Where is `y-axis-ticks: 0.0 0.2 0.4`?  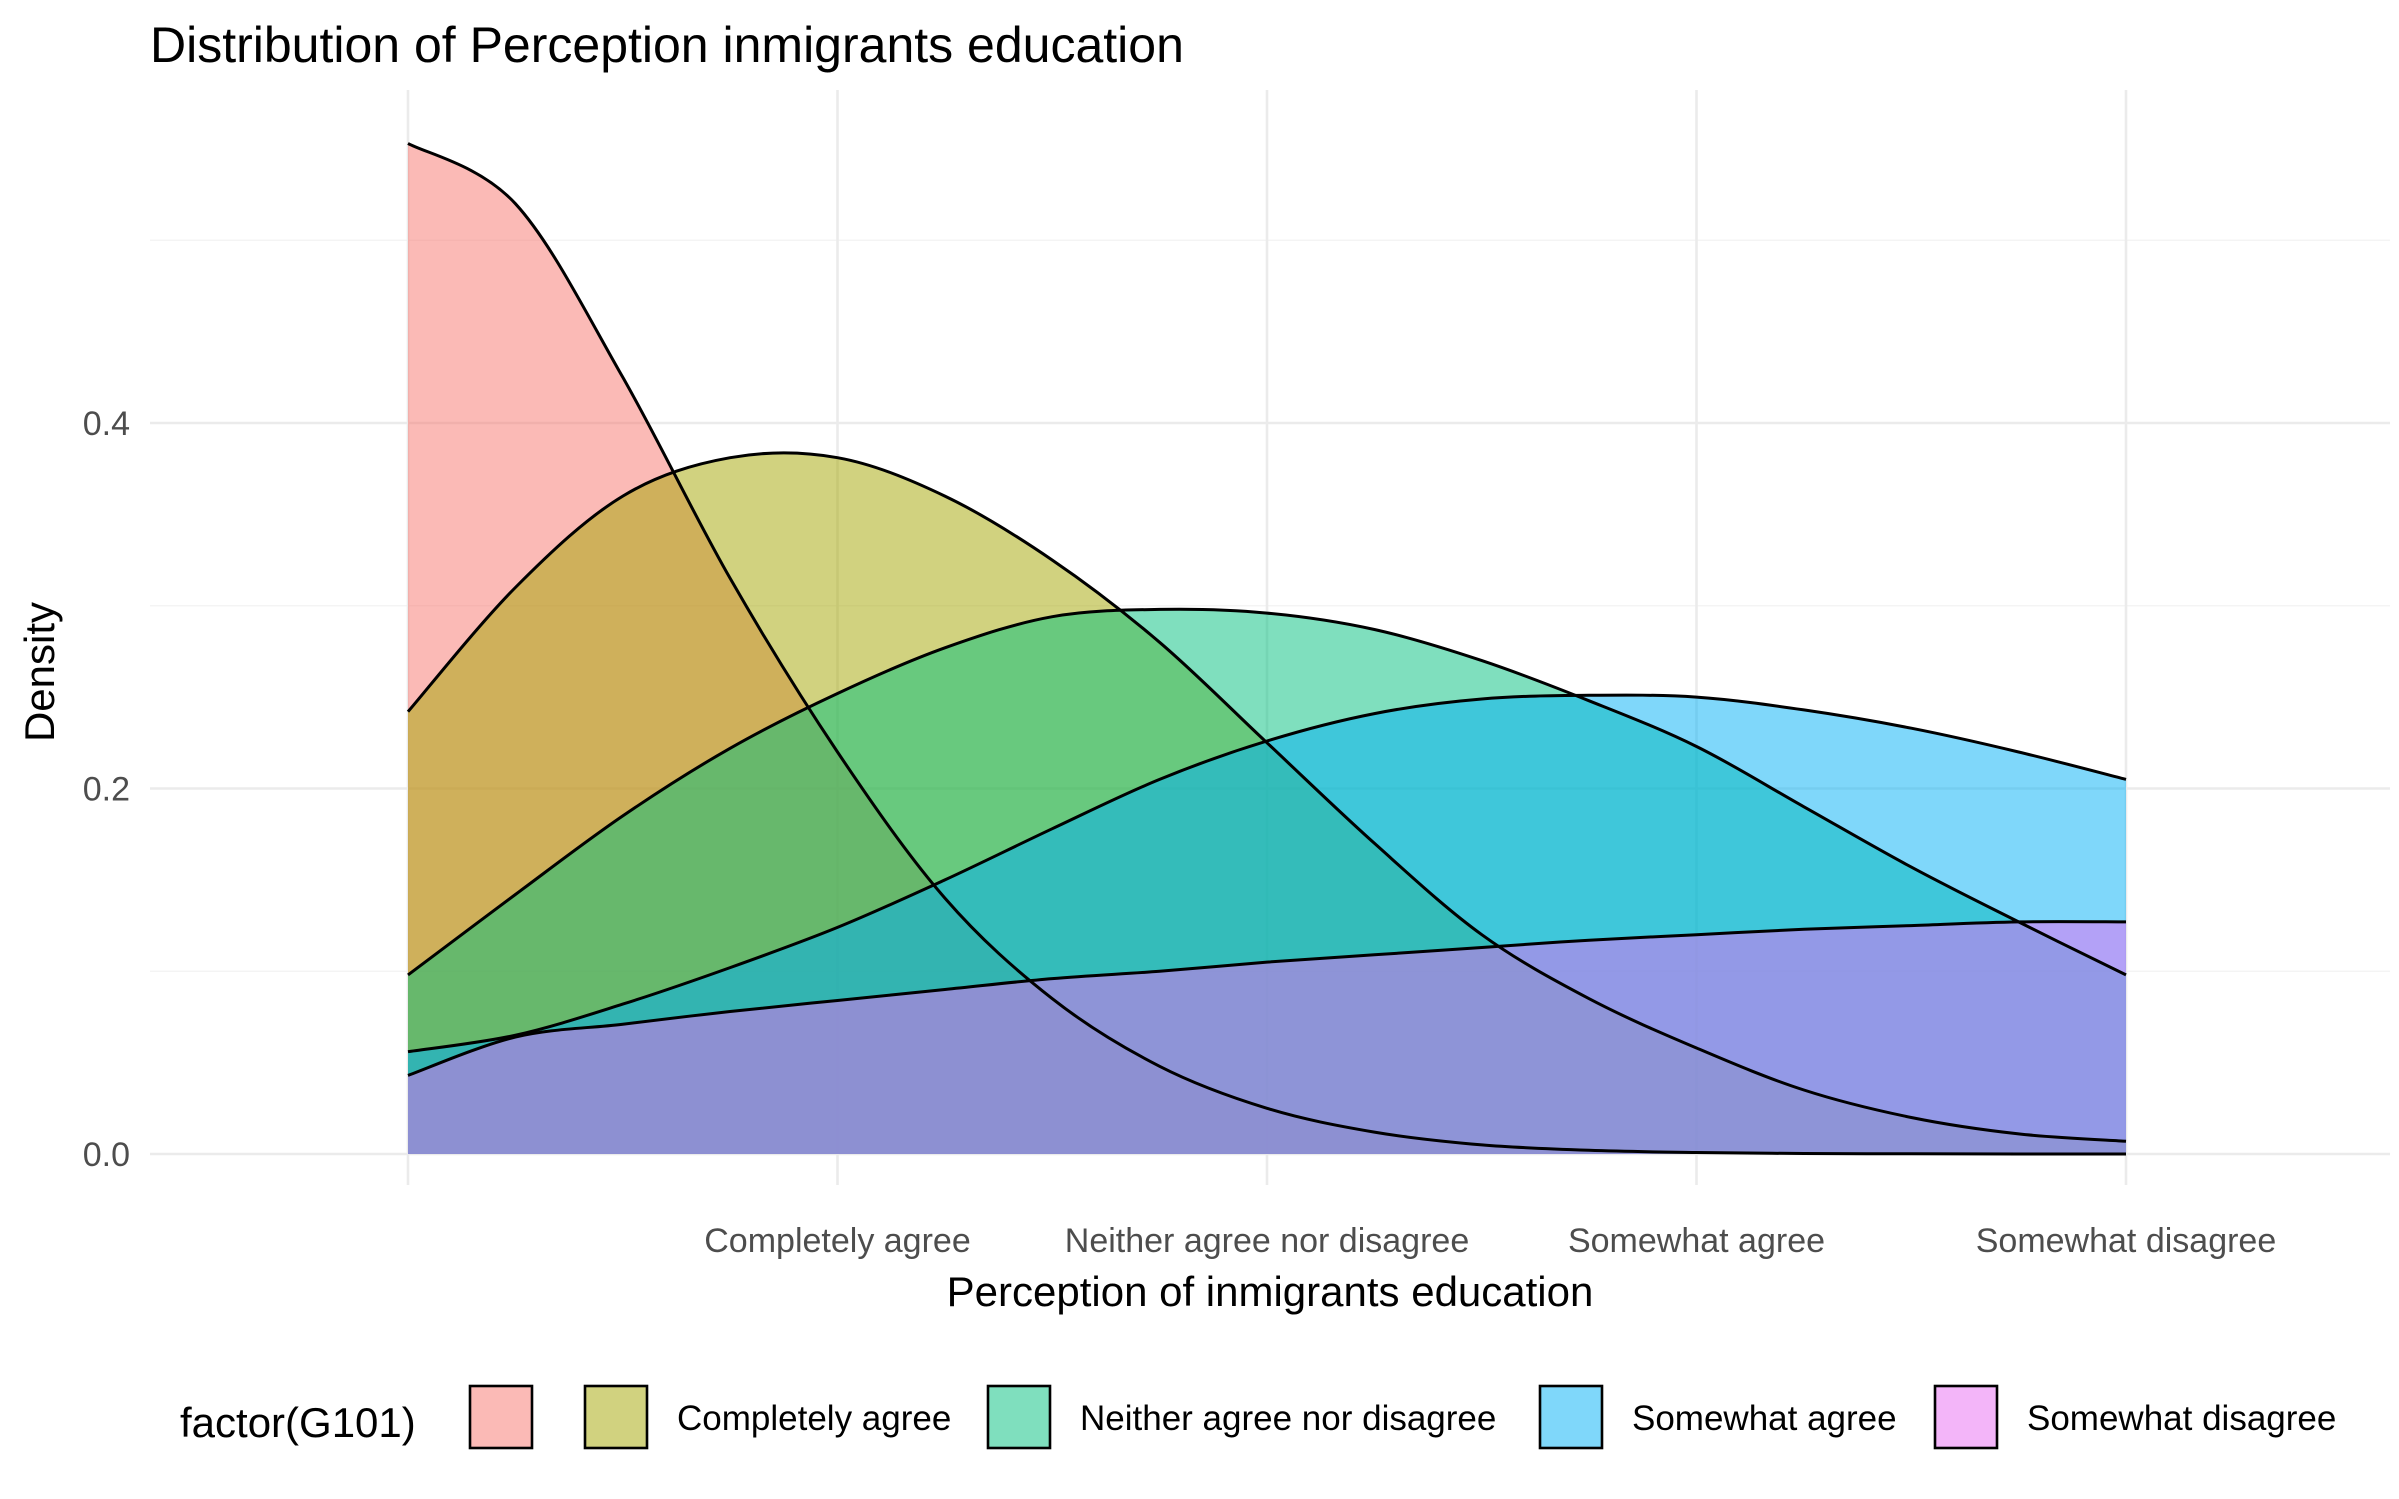
y-axis-ticks: 0.0 0.2 0.4 is located at coordinates (106, 789).